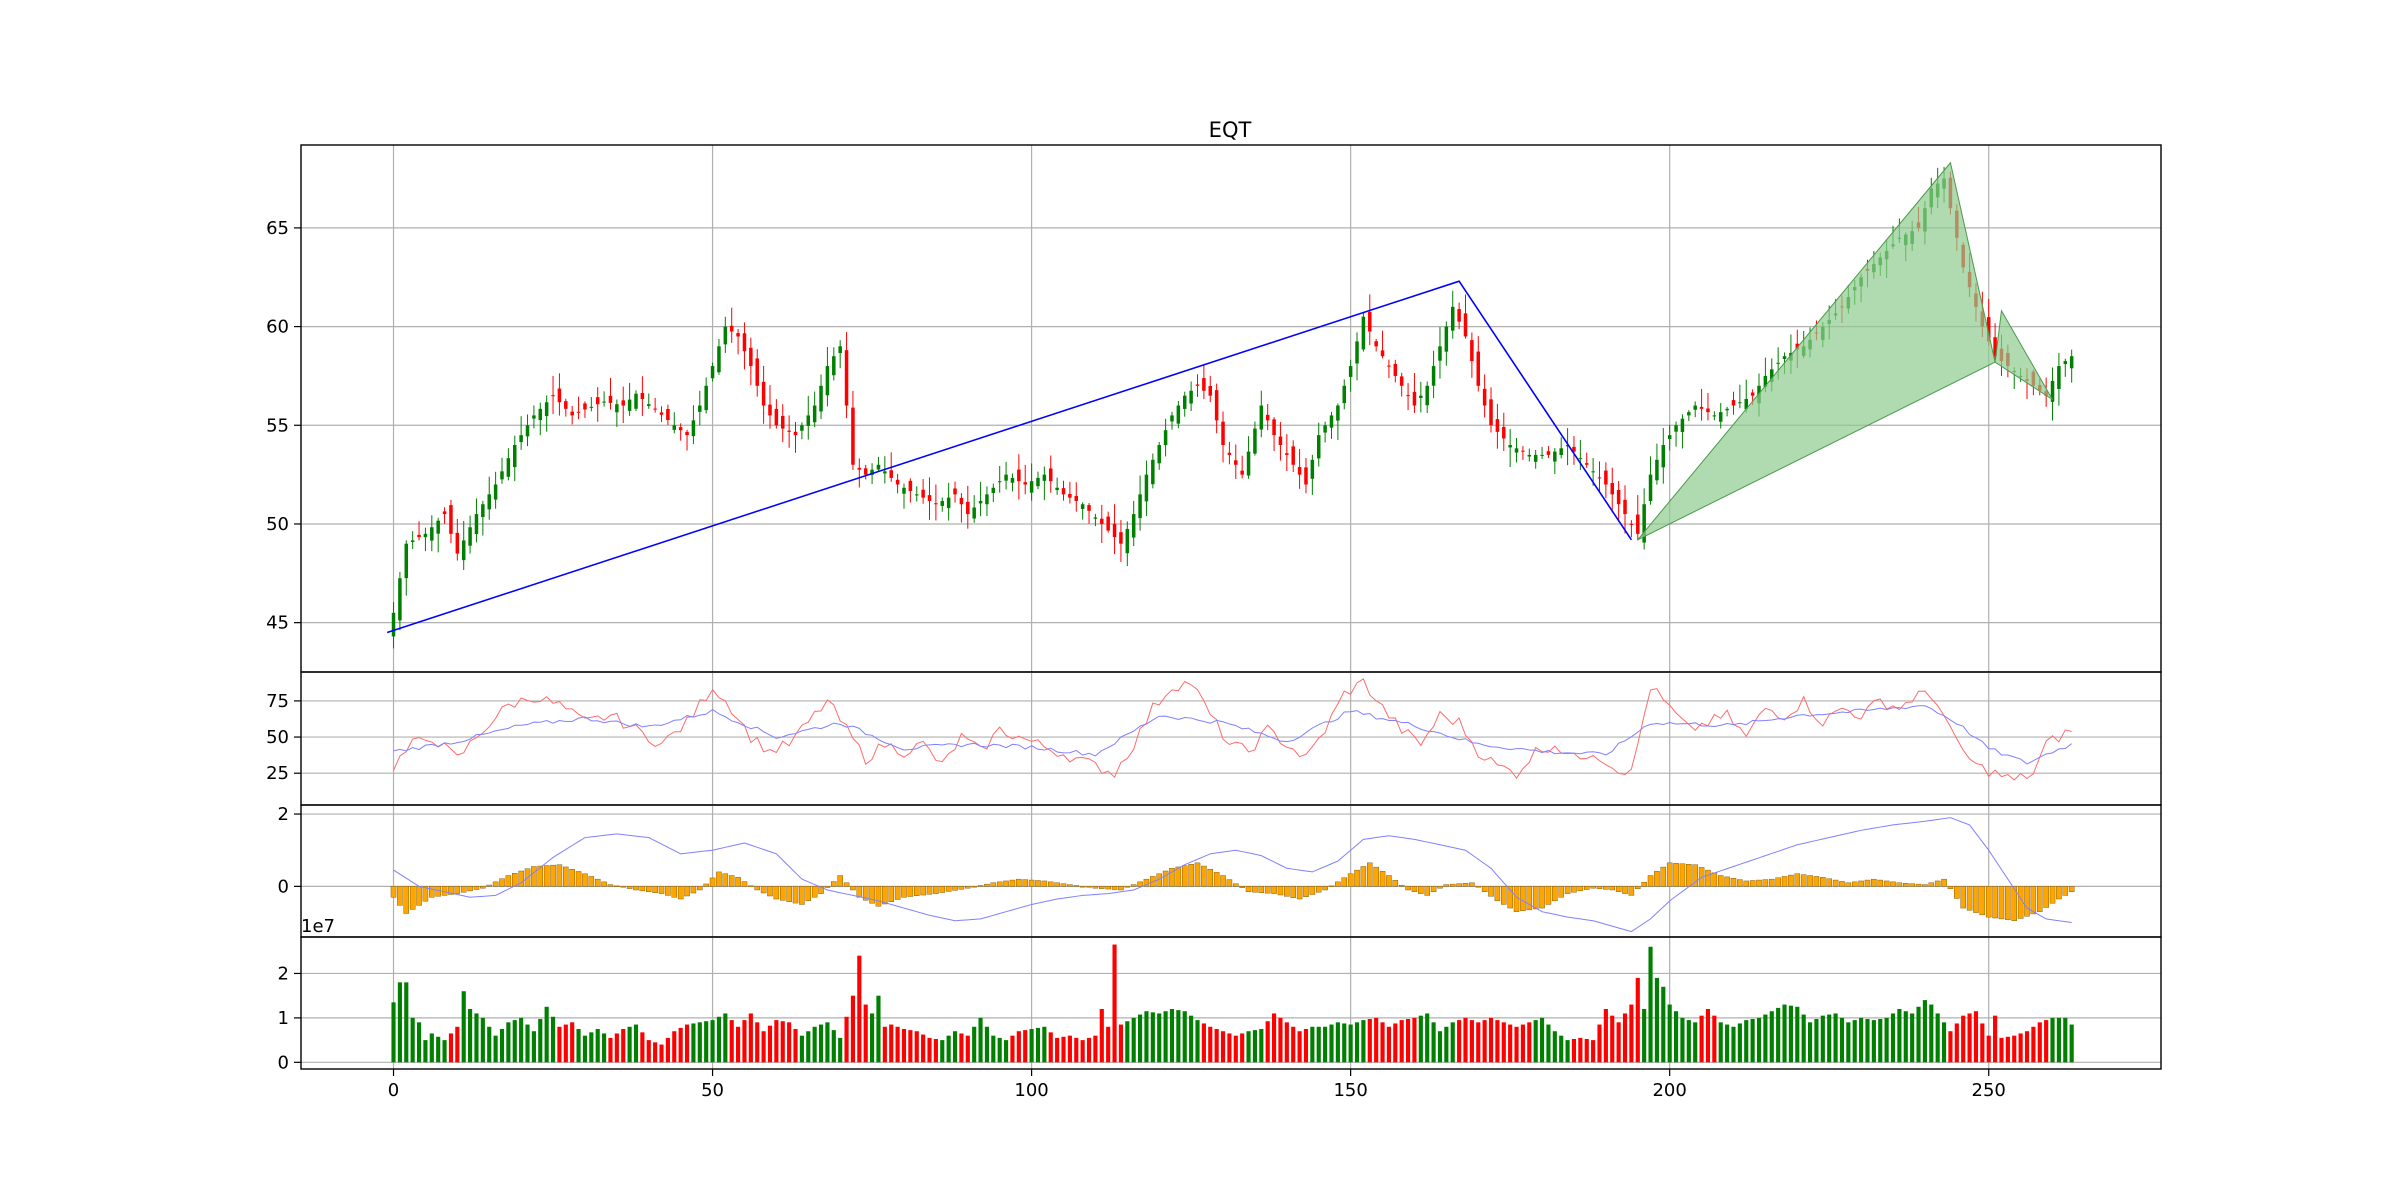 The height and width of the screenshot is (1200, 2400). I want to click on macd-ytick-label-0: 0, so click(283, 886).